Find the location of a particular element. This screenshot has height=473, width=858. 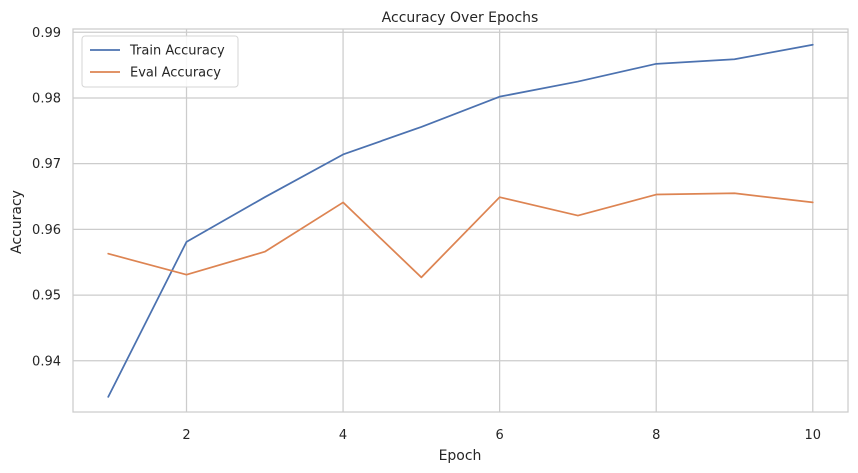

x-tick-label: 8 is located at coordinates (656, 435).